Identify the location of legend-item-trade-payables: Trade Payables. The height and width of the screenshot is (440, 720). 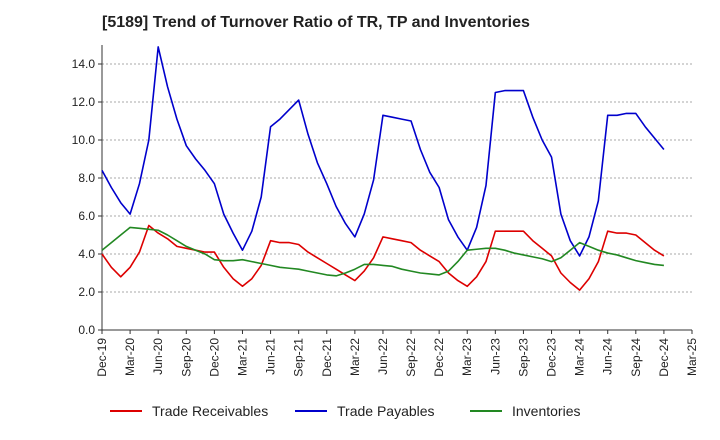
(365, 411).